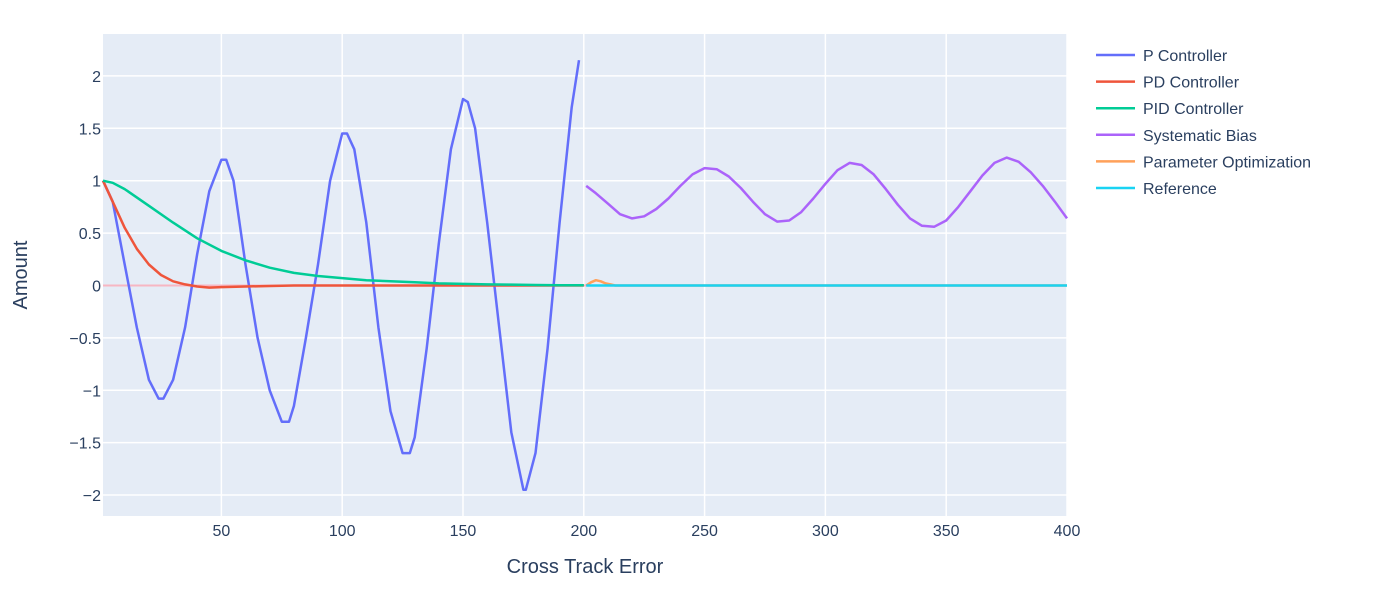 The height and width of the screenshot is (591, 1400). I want to click on legend-label: Parameter Optimization, so click(1227, 162).